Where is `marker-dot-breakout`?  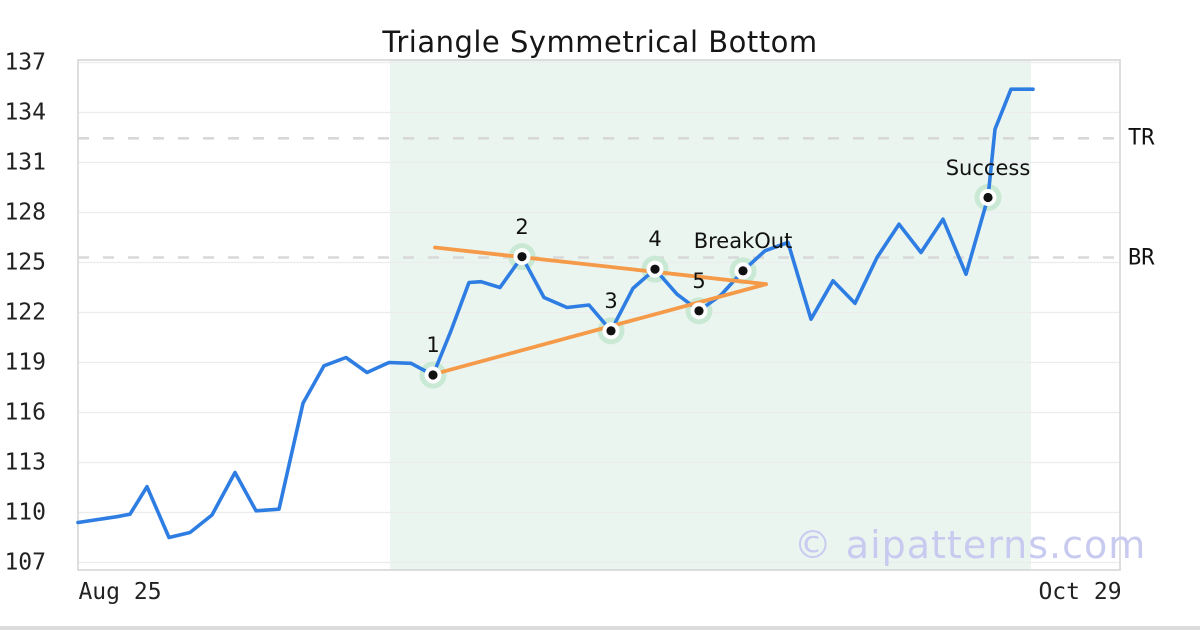
marker-dot-breakout is located at coordinates (743, 271).